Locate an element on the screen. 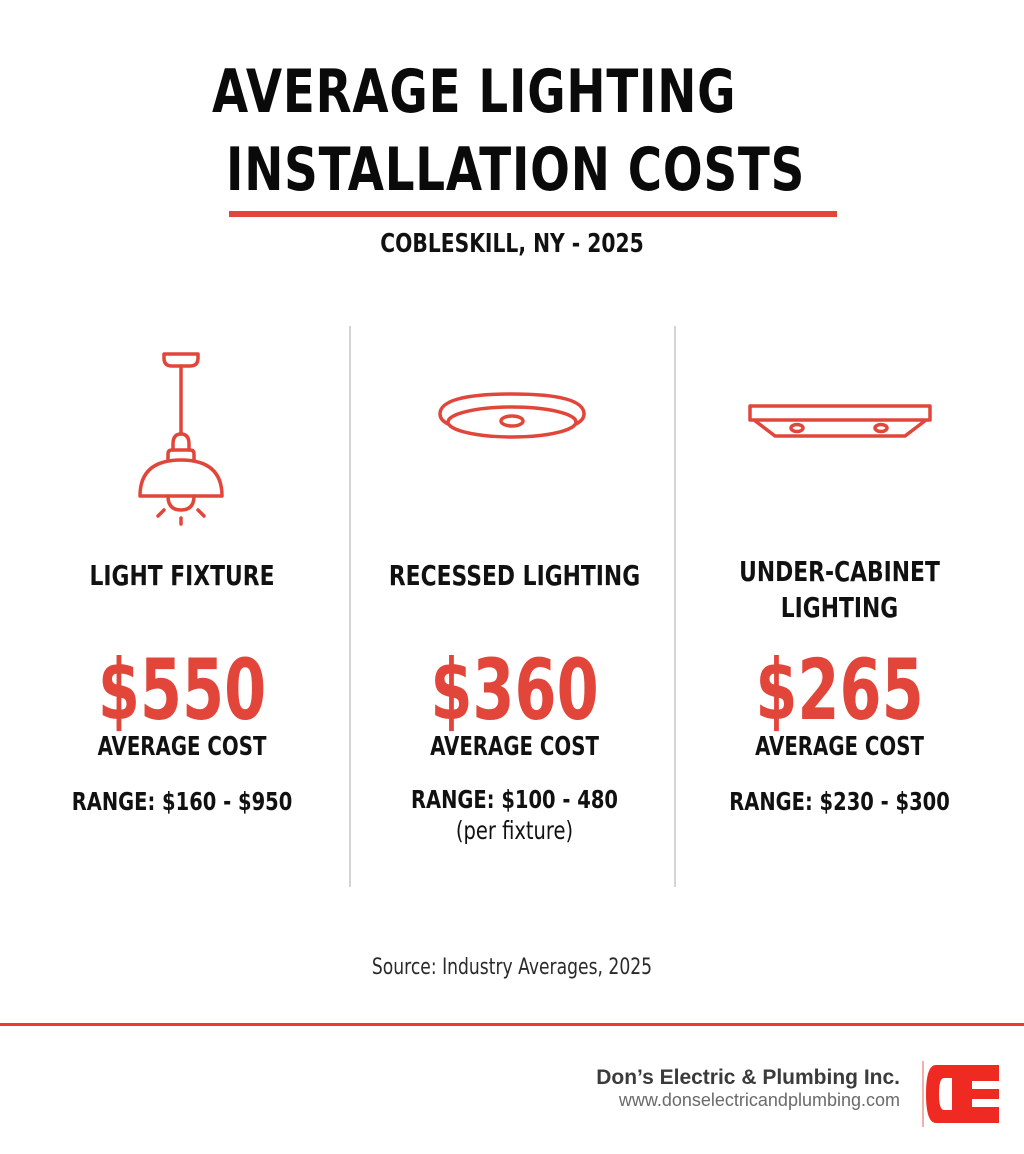 The height and width of the screenshot is (1154, 1024). item-name: LIGHT FIXTURE is located at coordinates (182, 575).